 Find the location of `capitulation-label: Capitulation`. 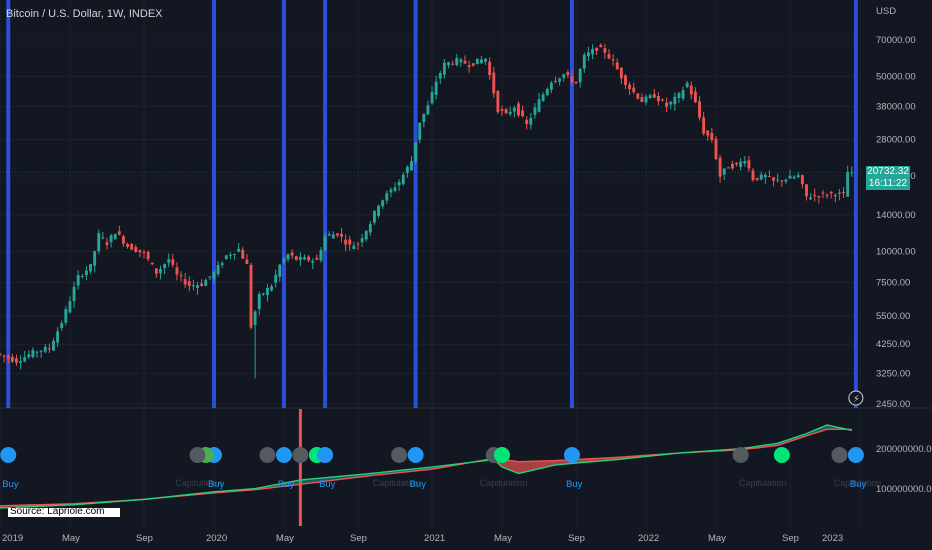

capitulation-label: Capitulation is located at coordinates (397, 483).